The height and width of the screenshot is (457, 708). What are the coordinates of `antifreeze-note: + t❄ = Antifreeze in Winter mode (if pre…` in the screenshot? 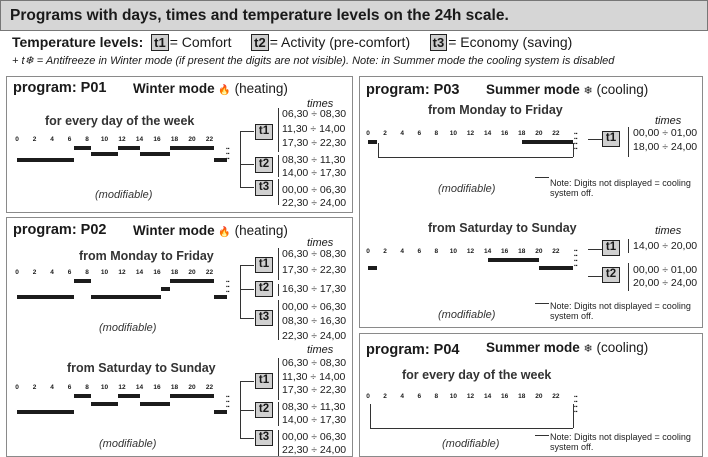 It's located at (313, 61).